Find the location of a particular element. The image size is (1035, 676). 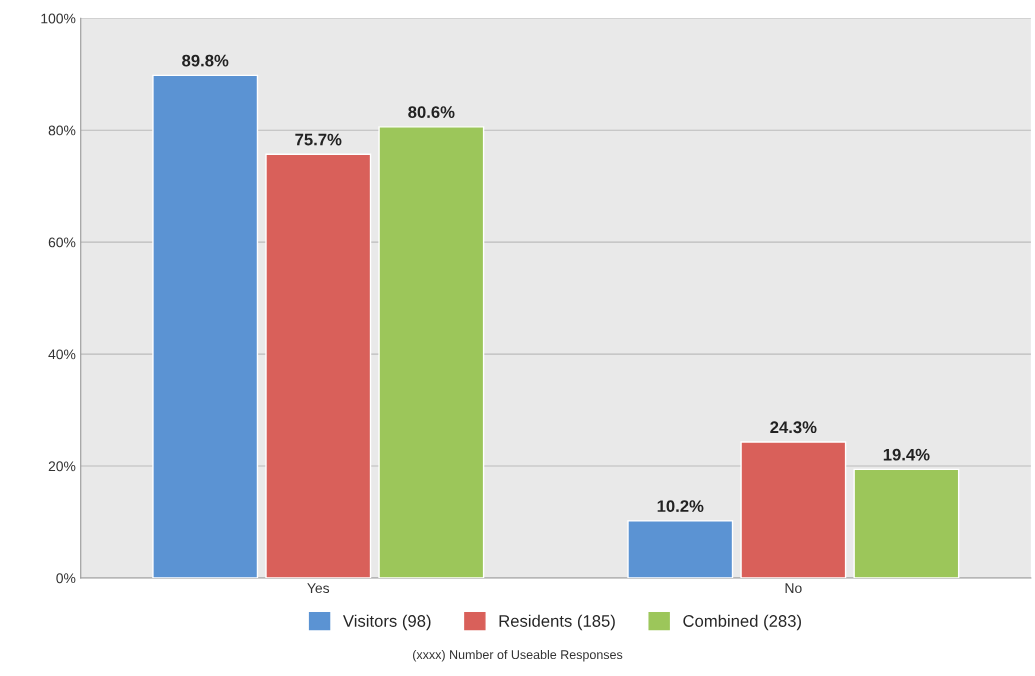

data-label: 80.6% is located at coordinates (431, 112).